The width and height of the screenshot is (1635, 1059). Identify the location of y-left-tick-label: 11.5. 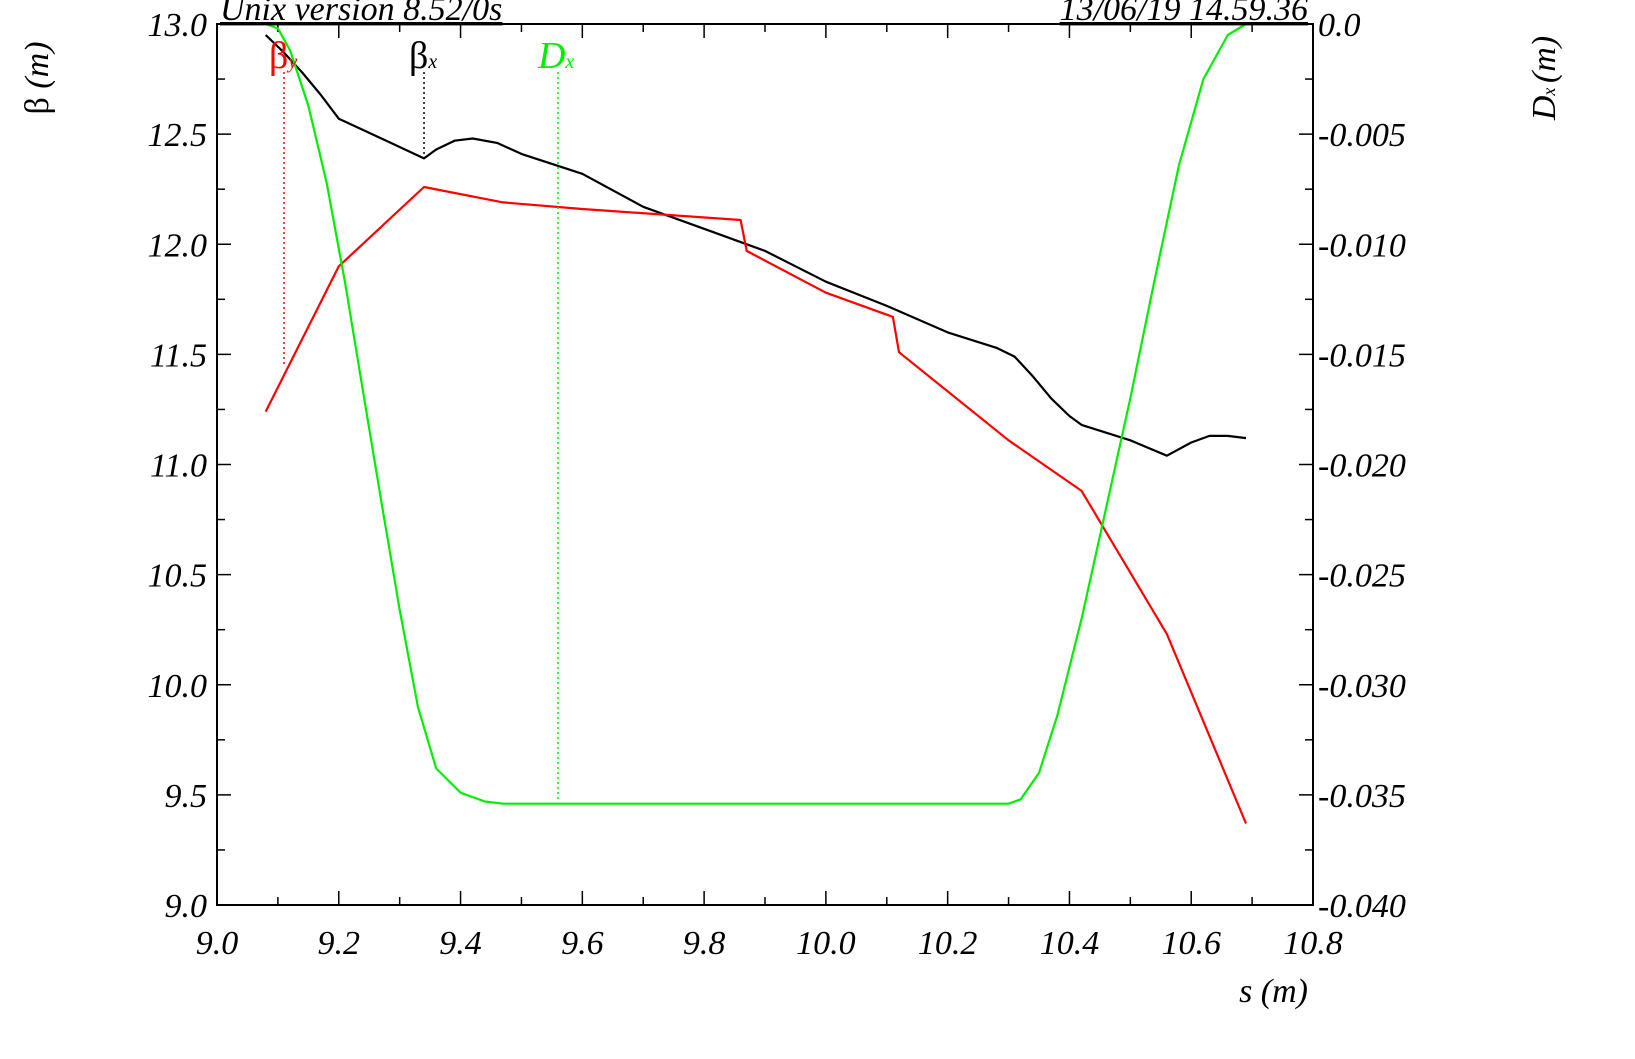
(178, 355).